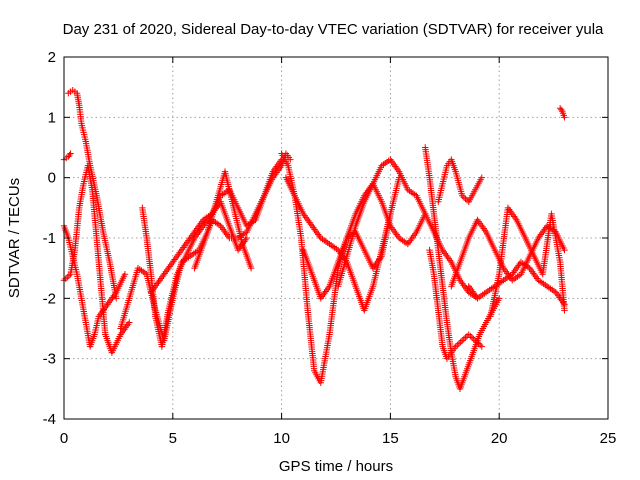 This screenshot has height=480, width=640. Describe the element at coordinates (64, 438) in the screenshot. I see `x-tick-label: 0` at that location.